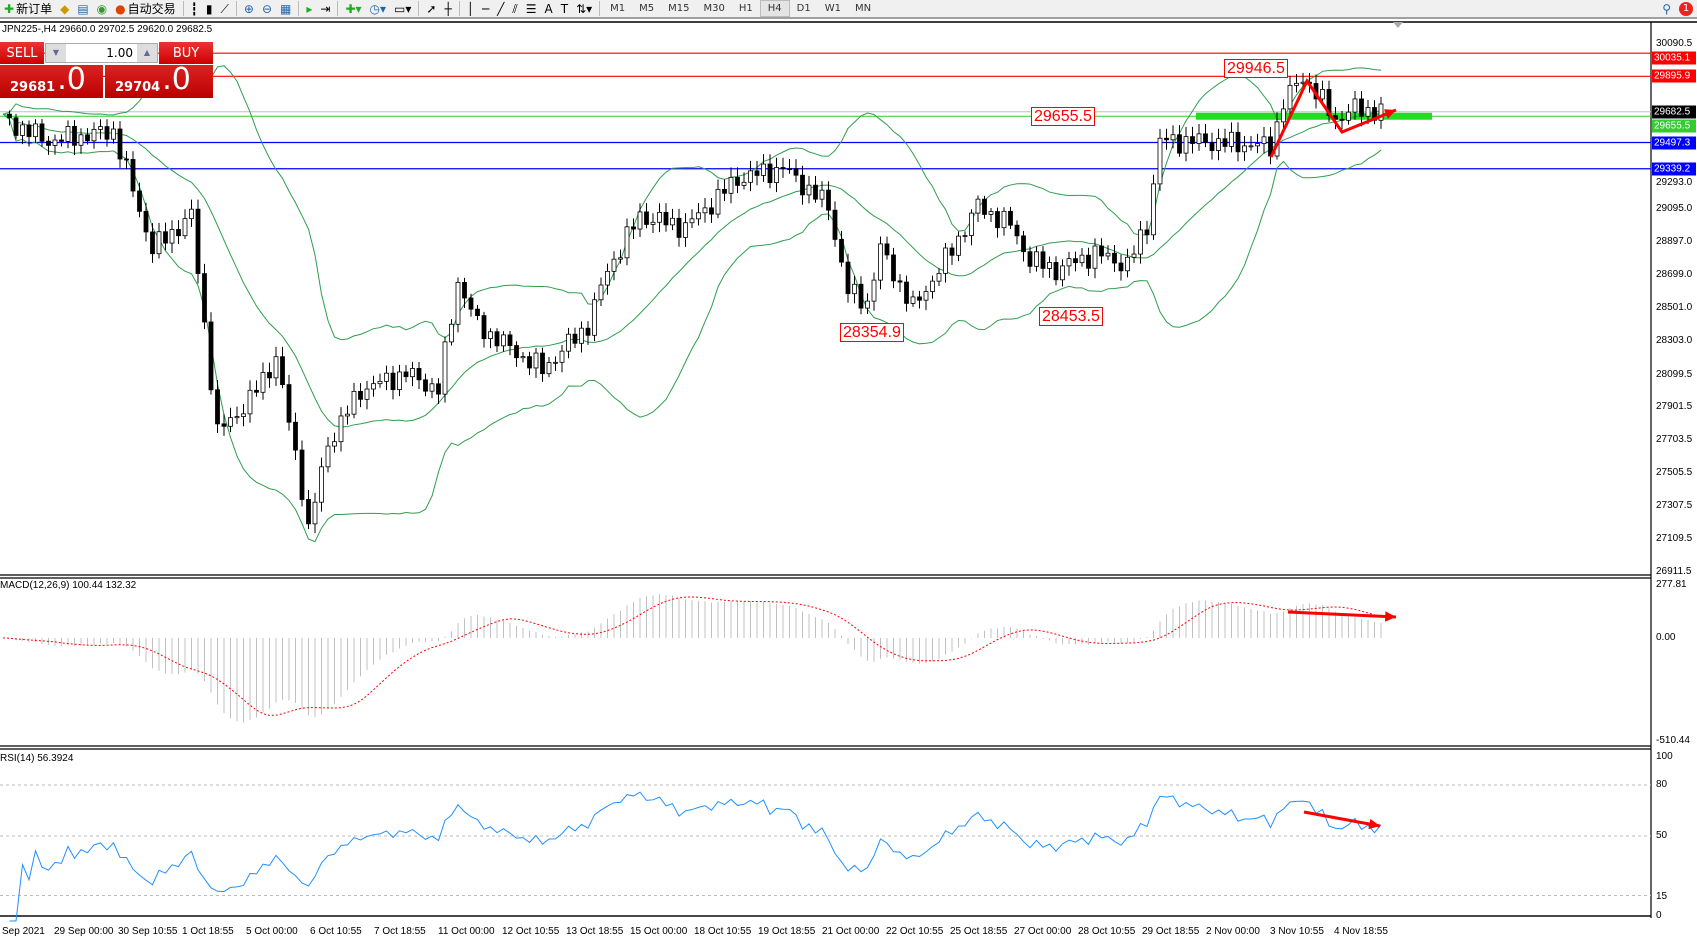  I want to click on zoom-in-button: ⊕, so click(249, 8).